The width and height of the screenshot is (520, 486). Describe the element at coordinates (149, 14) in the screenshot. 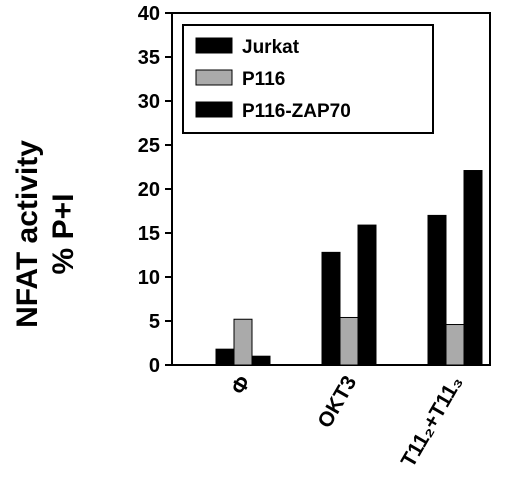

I see `y-tick-label: 40` at that location.